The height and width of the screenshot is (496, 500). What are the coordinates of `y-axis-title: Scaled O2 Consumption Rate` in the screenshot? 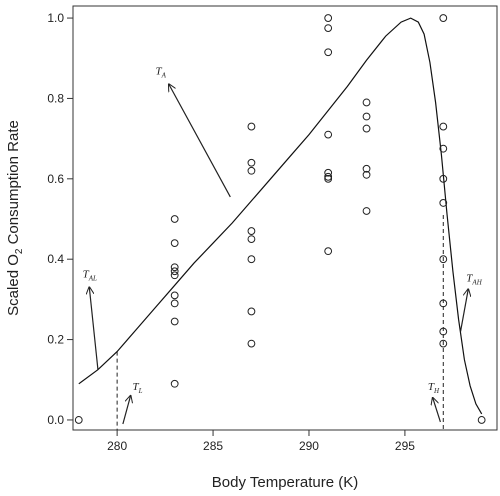 It's located at (15, 218).